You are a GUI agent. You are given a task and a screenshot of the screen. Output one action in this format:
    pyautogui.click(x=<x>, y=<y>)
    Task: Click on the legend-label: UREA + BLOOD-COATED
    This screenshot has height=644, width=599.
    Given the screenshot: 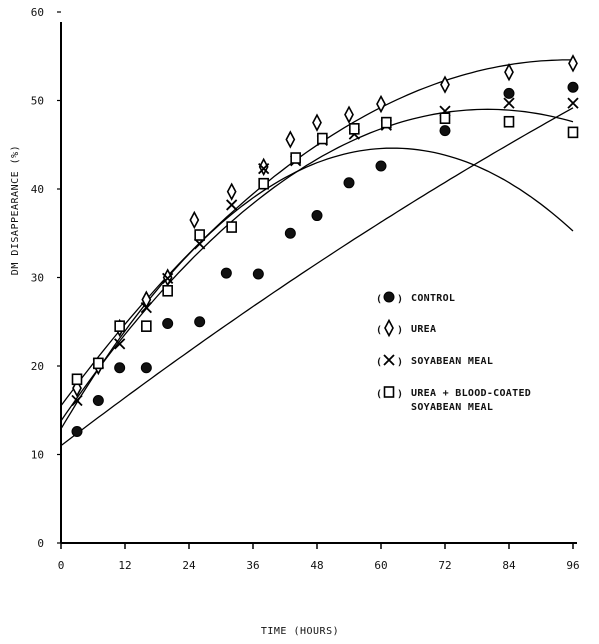 What is the action you would take?
    pyautogui.click(x=471, y=393)
    